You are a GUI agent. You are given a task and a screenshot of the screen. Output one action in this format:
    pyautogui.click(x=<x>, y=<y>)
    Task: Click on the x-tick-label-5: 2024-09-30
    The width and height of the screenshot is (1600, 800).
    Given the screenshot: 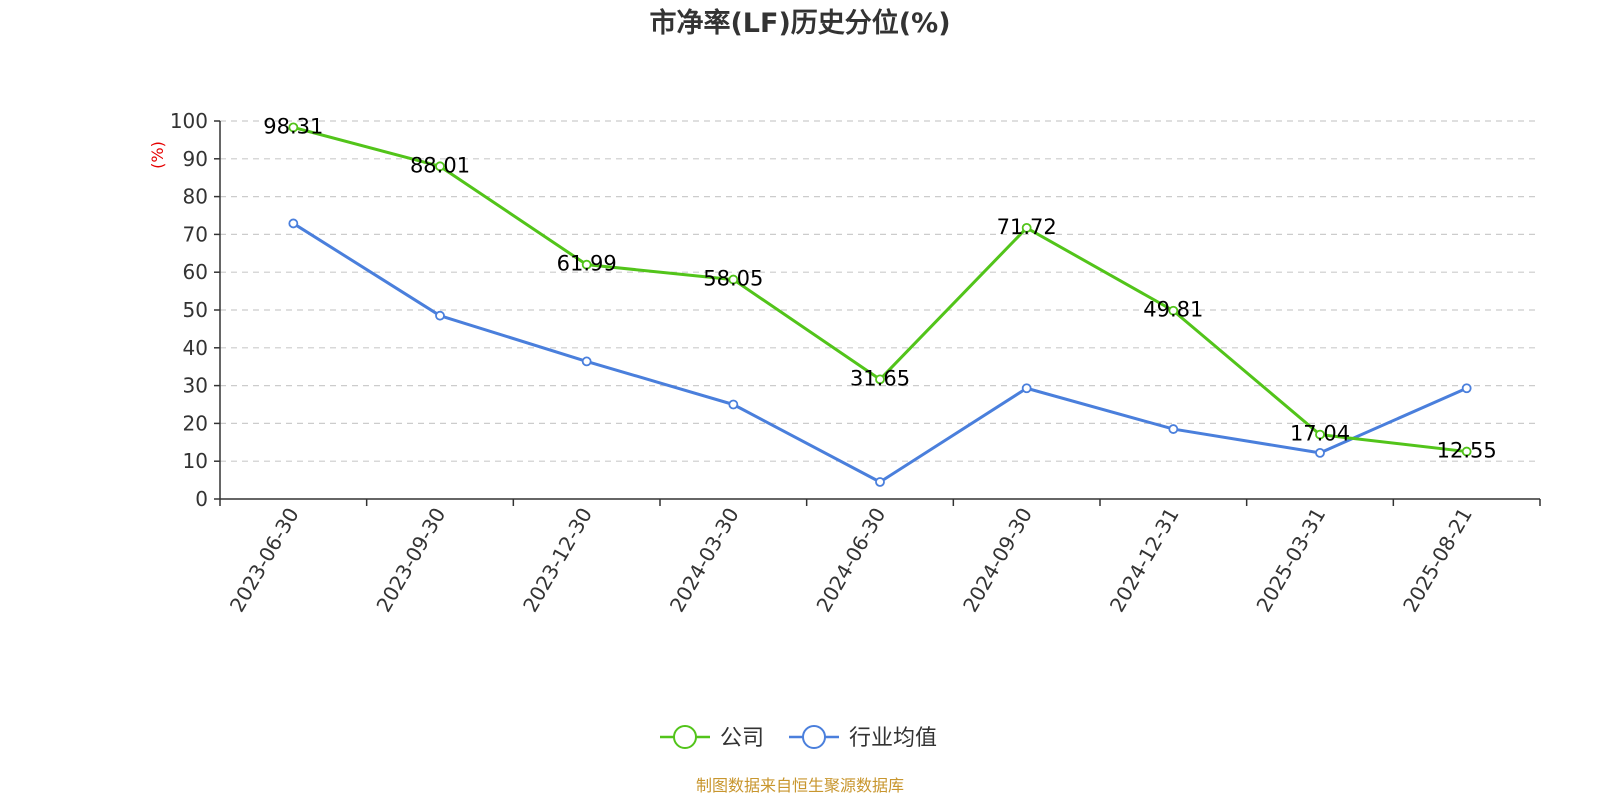 What is the action you would take?
    pyautogui.click(x=997, y=560)
    